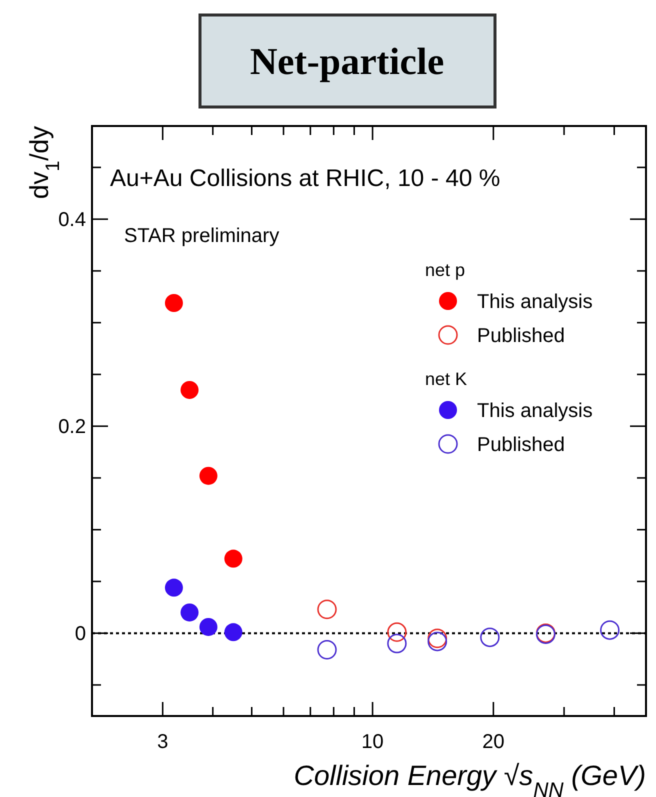 This screenshot has height=797, width=656. I want to click on annotation: net K, so click(446, 379).